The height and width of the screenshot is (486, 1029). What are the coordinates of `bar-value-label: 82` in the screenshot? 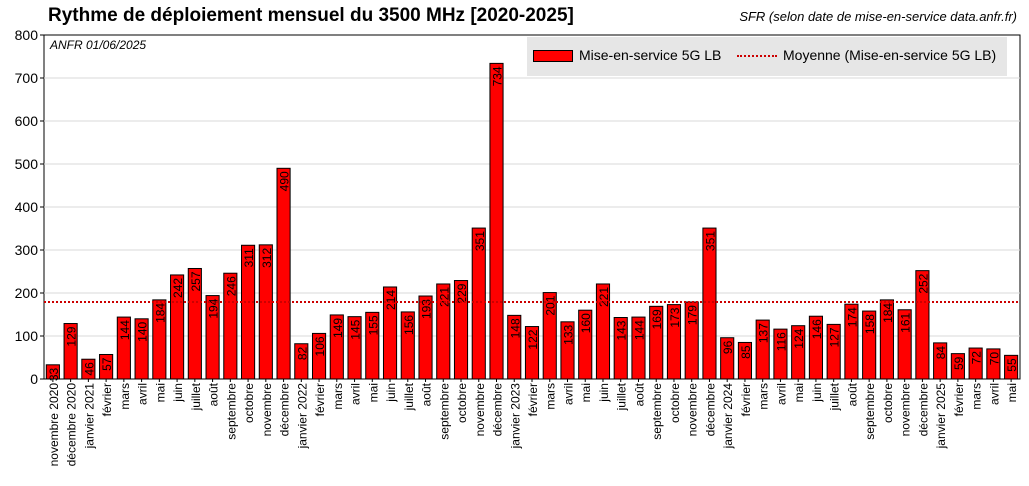 It's located at (302, 353).